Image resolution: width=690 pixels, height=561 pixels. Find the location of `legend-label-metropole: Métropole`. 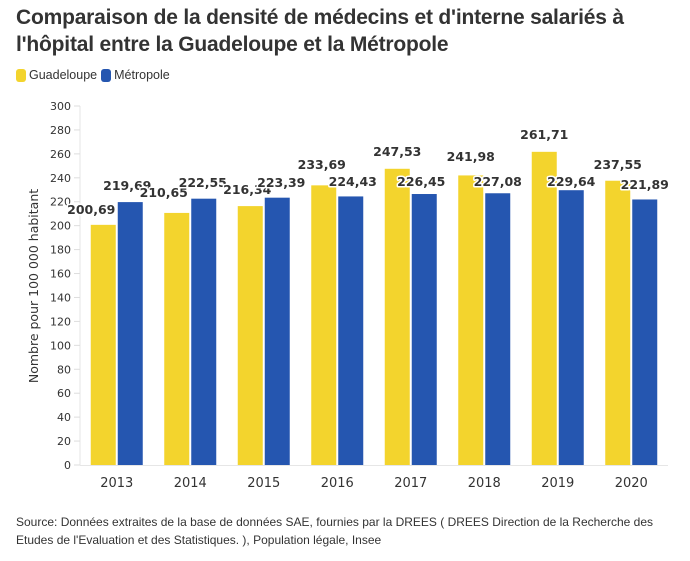

legend-label-metropole: Métropole is located at coordinates (142, 75).